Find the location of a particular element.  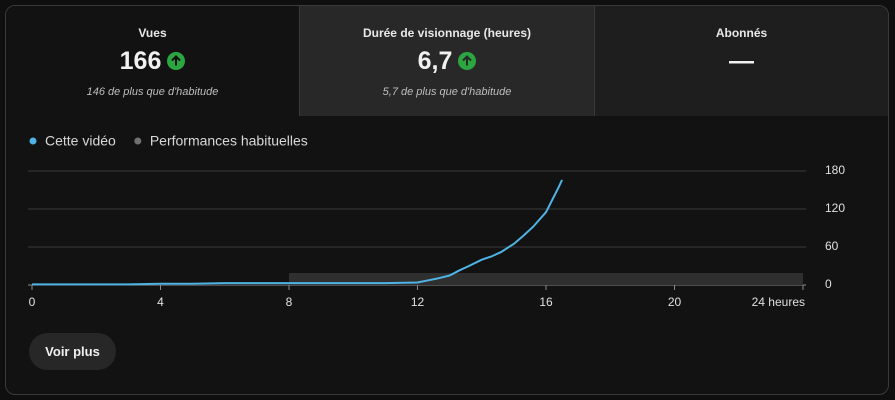

metric-value: 6,7 is located at coordinates (435, 60).